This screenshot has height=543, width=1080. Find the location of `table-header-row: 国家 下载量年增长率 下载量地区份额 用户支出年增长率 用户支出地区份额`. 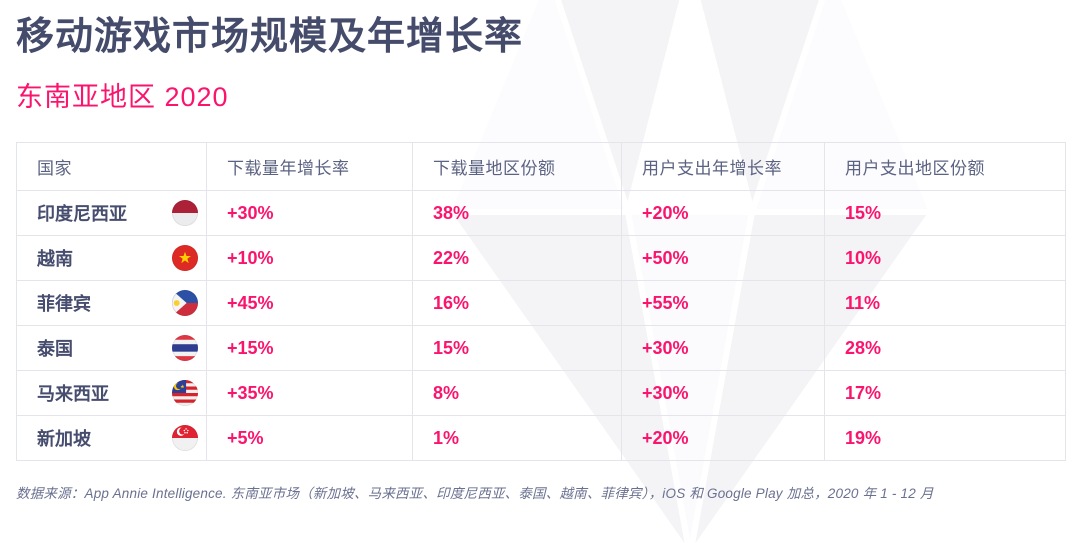

table-header-row: 国家 下载量年增长率 下载量地区份额 用户支出年增长率 用户支出地区份额 is located at coordinates (541, 167).